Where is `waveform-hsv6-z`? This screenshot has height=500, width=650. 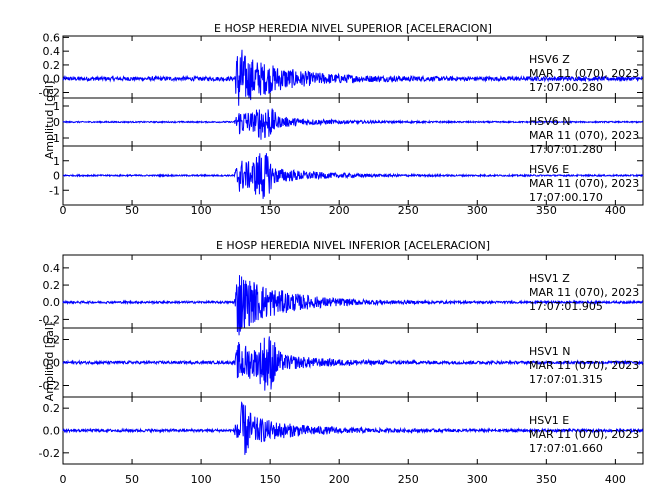 waveform-hsv6-z is located at coordinates (352, 77).